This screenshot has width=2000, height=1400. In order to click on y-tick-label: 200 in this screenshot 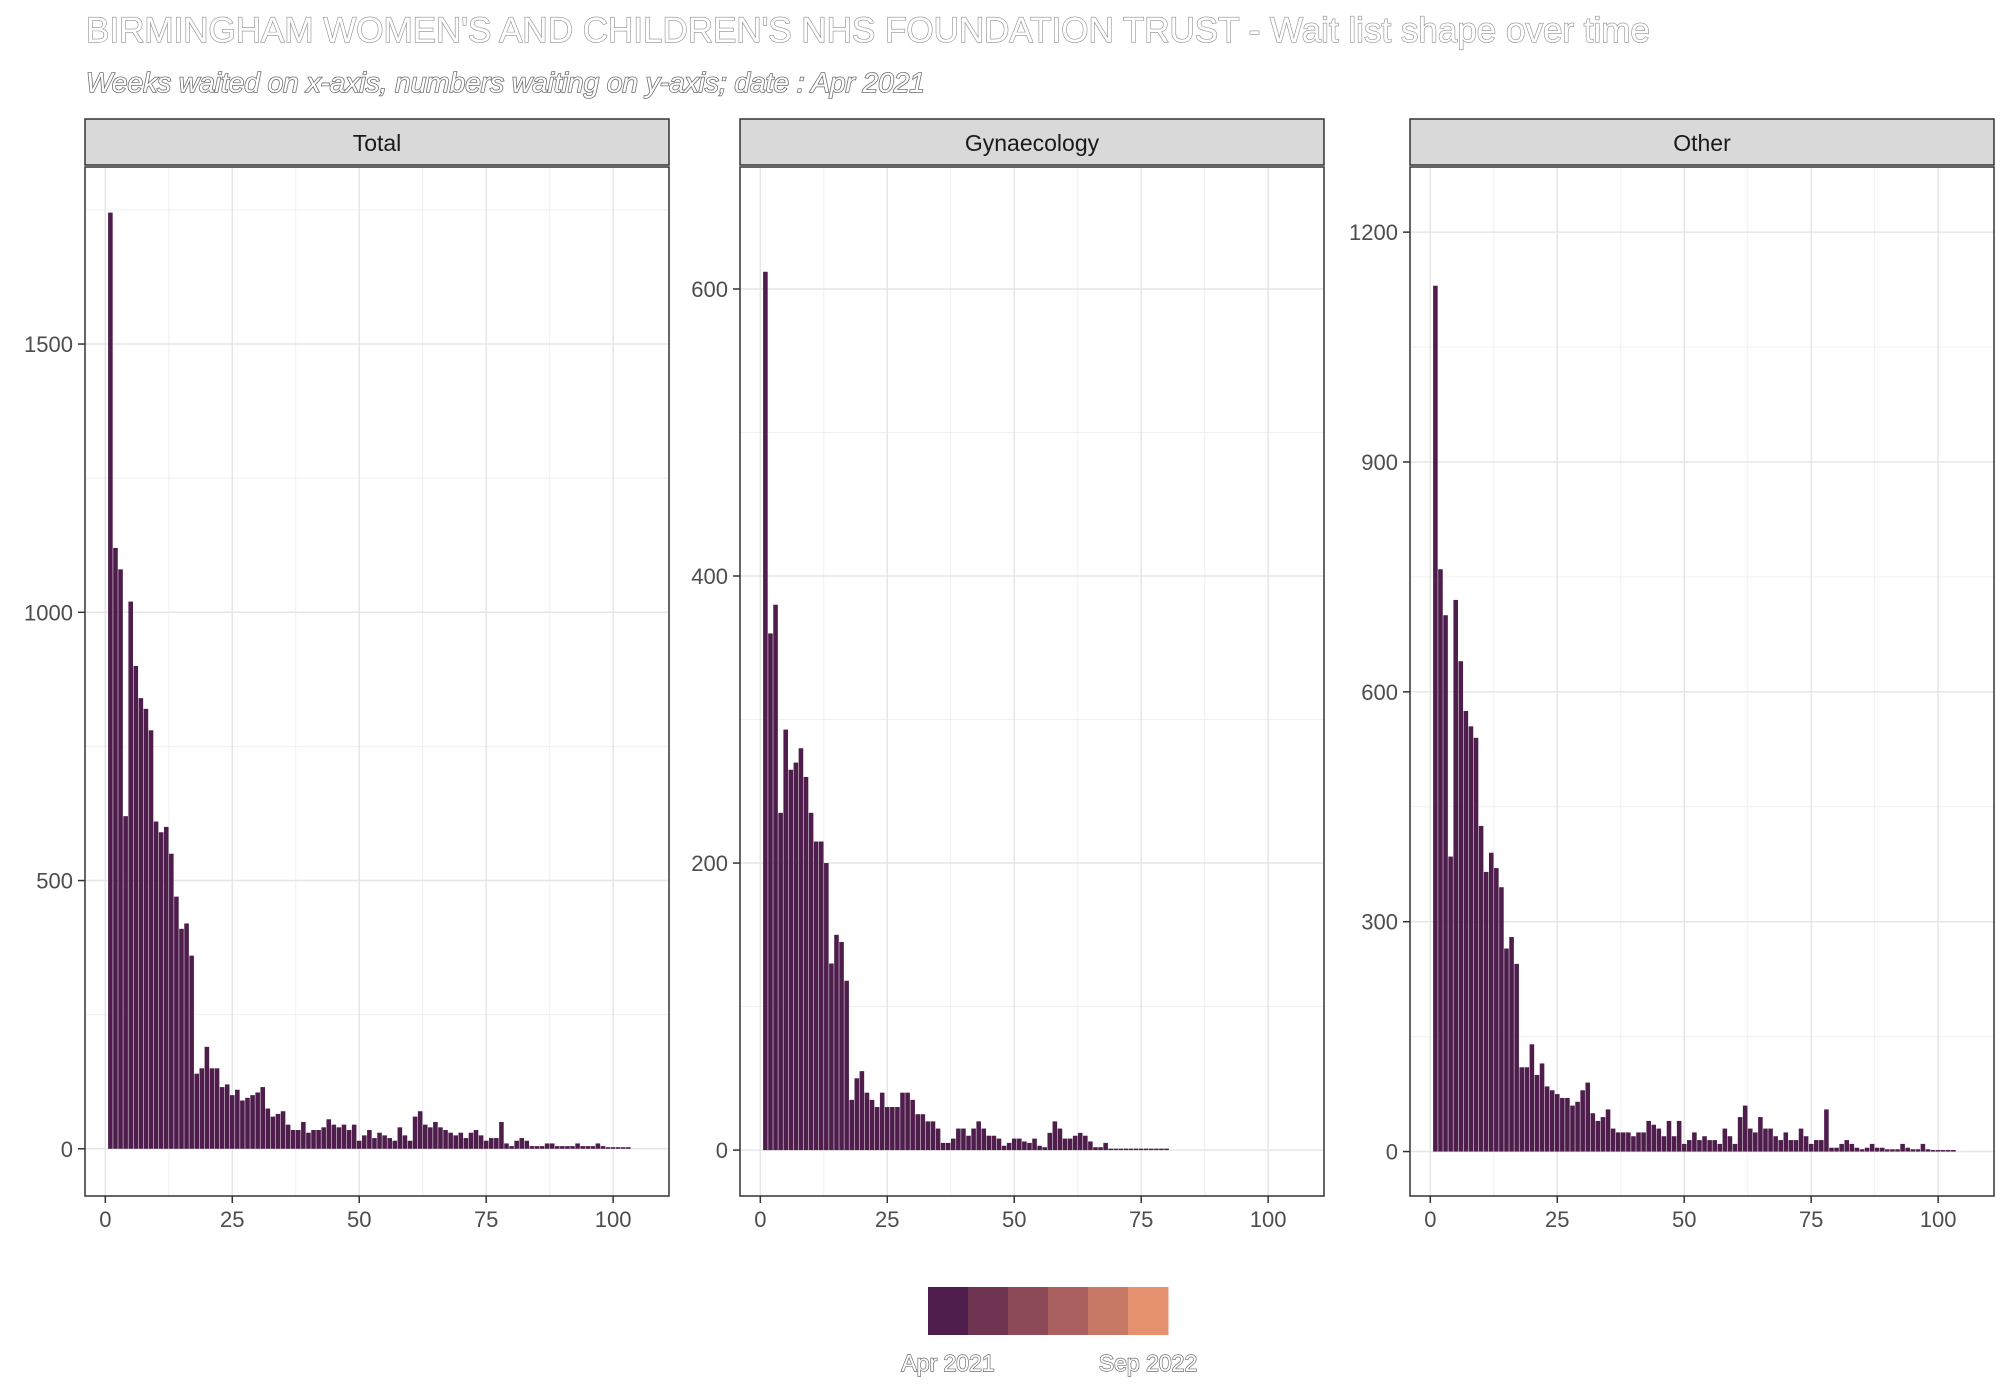, I will do `click(709, 863)`.